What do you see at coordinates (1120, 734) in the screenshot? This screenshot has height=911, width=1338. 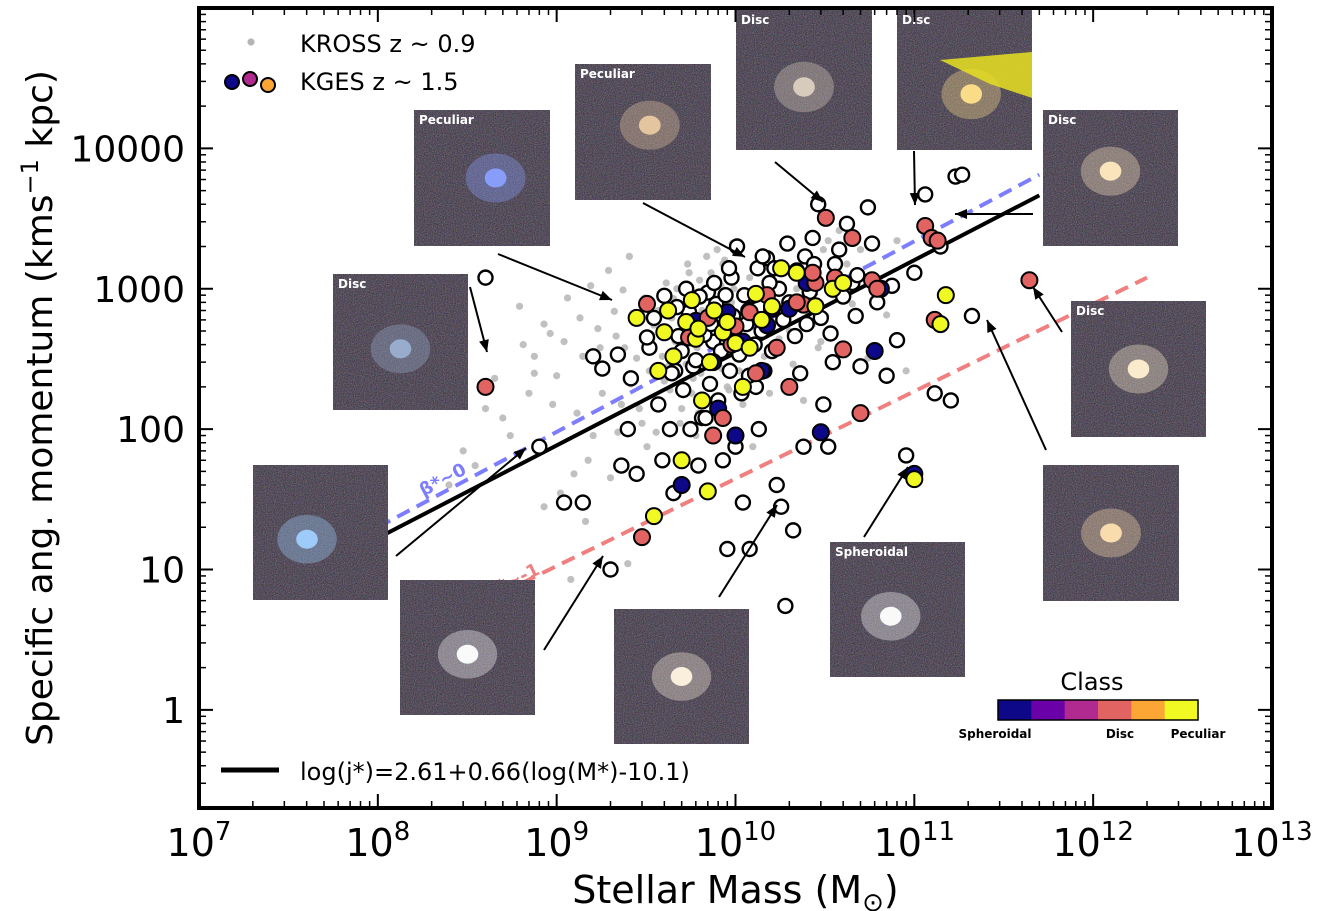 I see `colorbar-label: Disc` at bounding box center [1120, 734].